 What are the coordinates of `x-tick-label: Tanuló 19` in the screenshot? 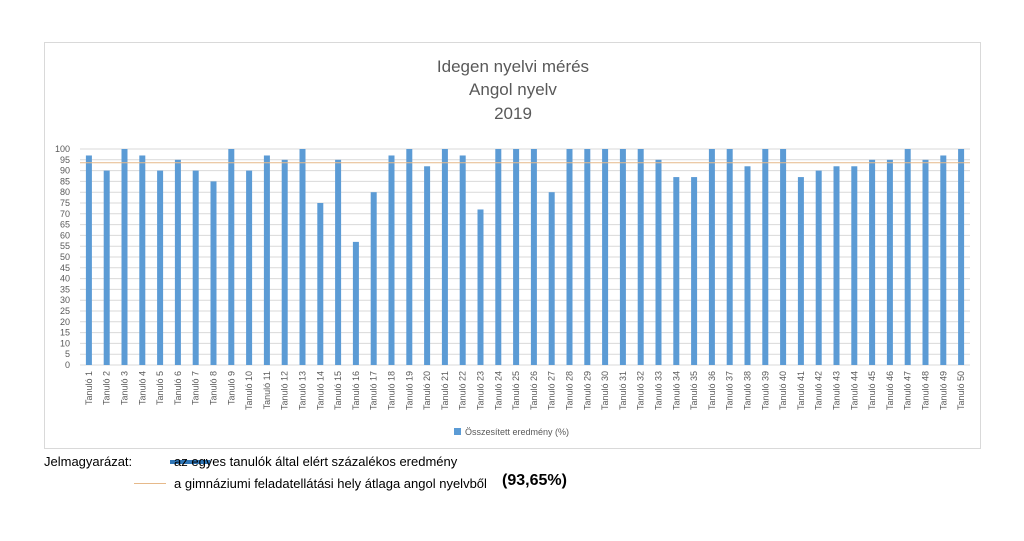 It's located at (409, 390).